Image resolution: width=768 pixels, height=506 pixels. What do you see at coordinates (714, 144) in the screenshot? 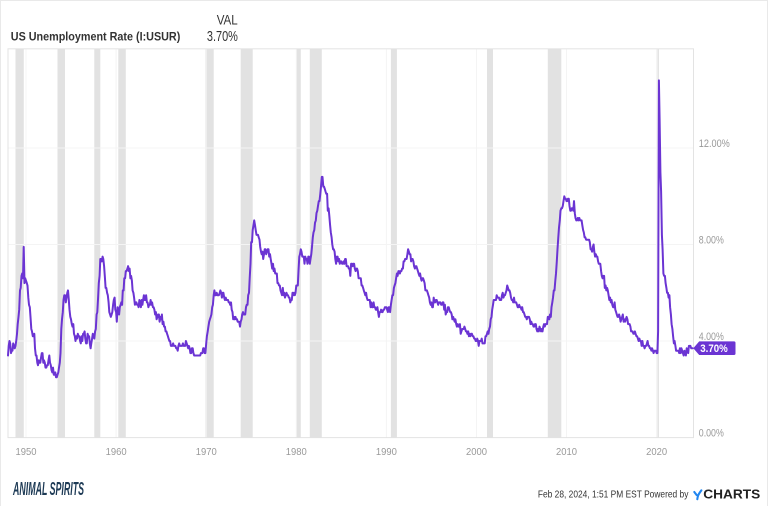
I see `svg-text: 12.00%` at bounding box center [714, 144].